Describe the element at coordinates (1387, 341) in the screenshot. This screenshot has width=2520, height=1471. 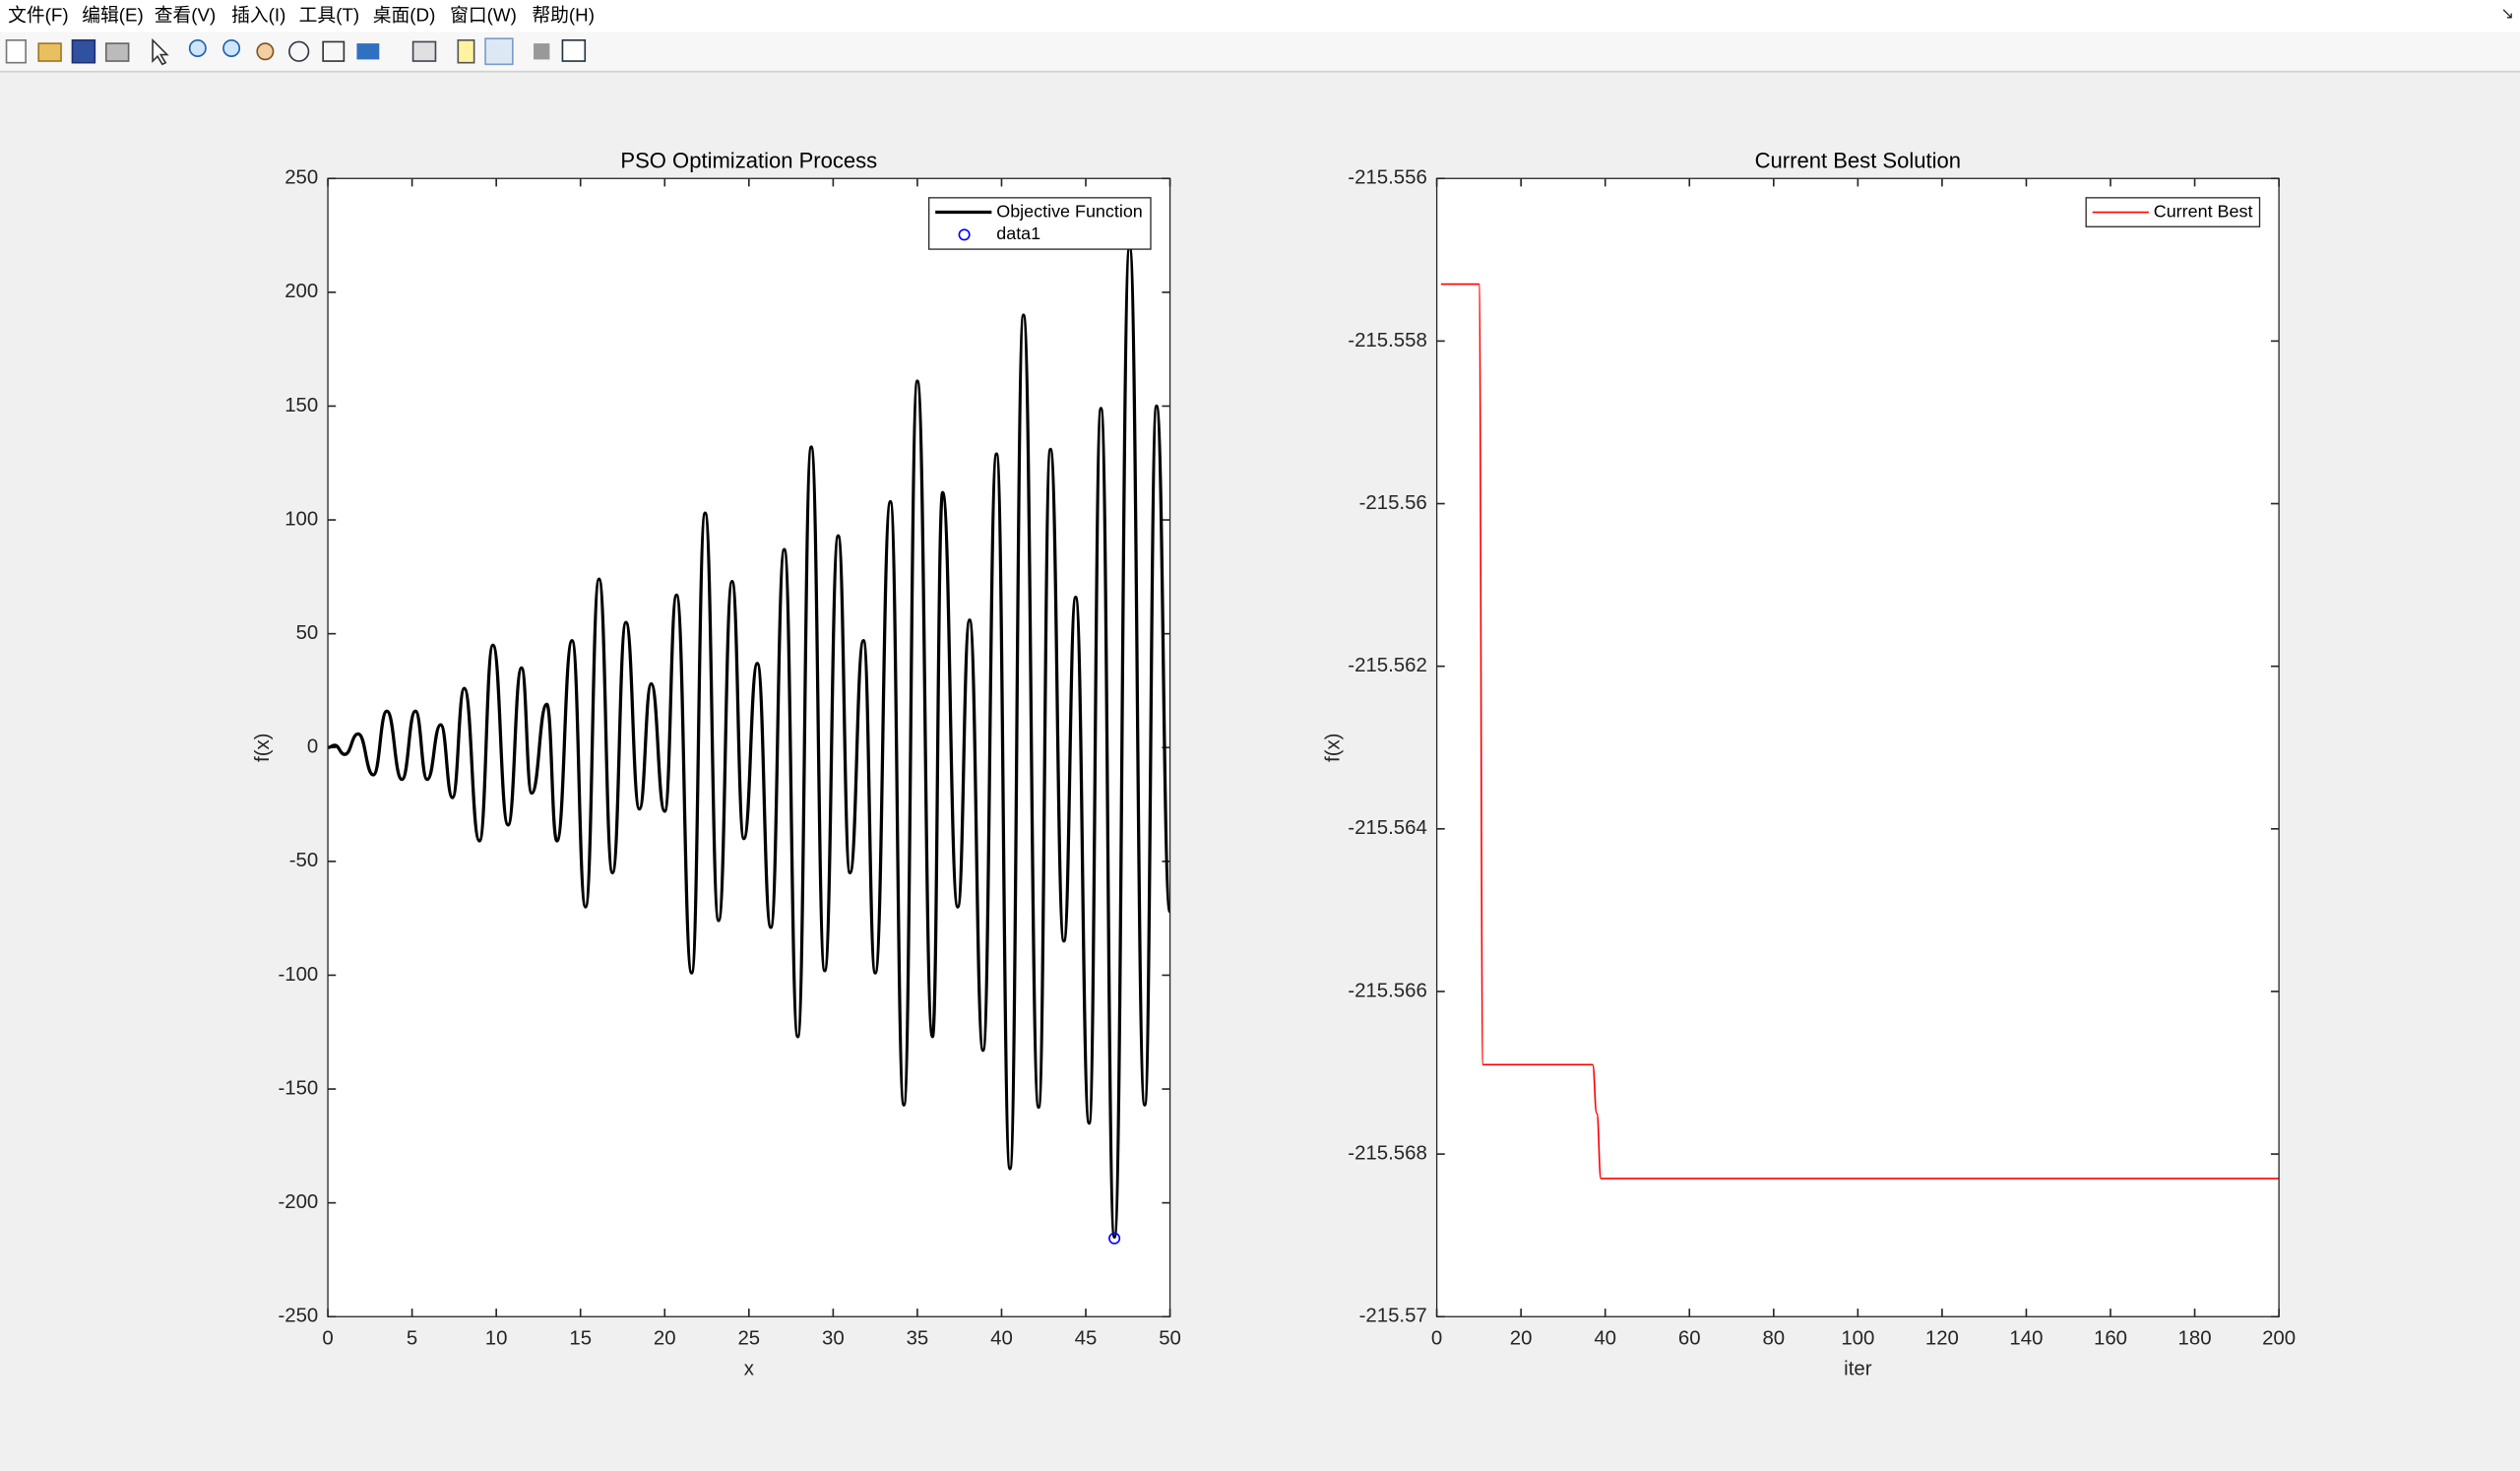
I see `y-tick-label: -215.558` at that location.